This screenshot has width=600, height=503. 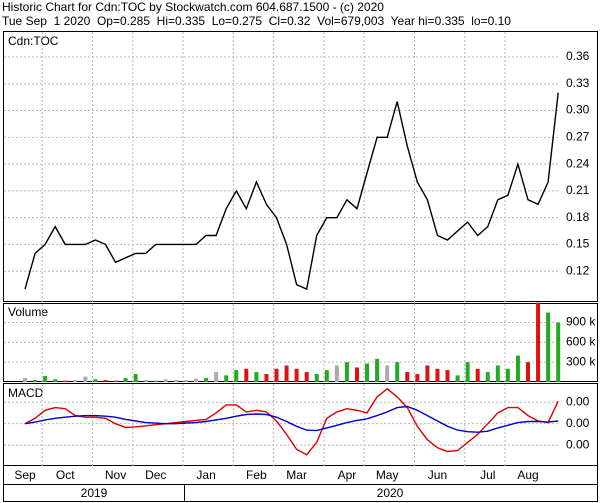 I want to click on x-tick-label: May, so click(x=387, y=475).